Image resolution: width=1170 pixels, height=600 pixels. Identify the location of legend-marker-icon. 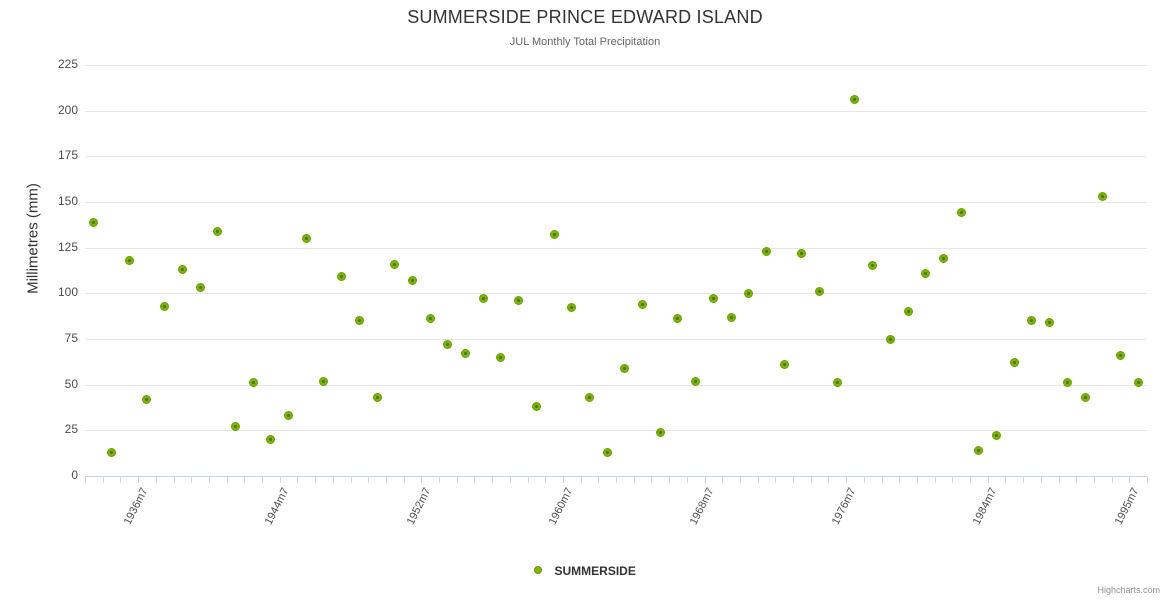
(538, 570).